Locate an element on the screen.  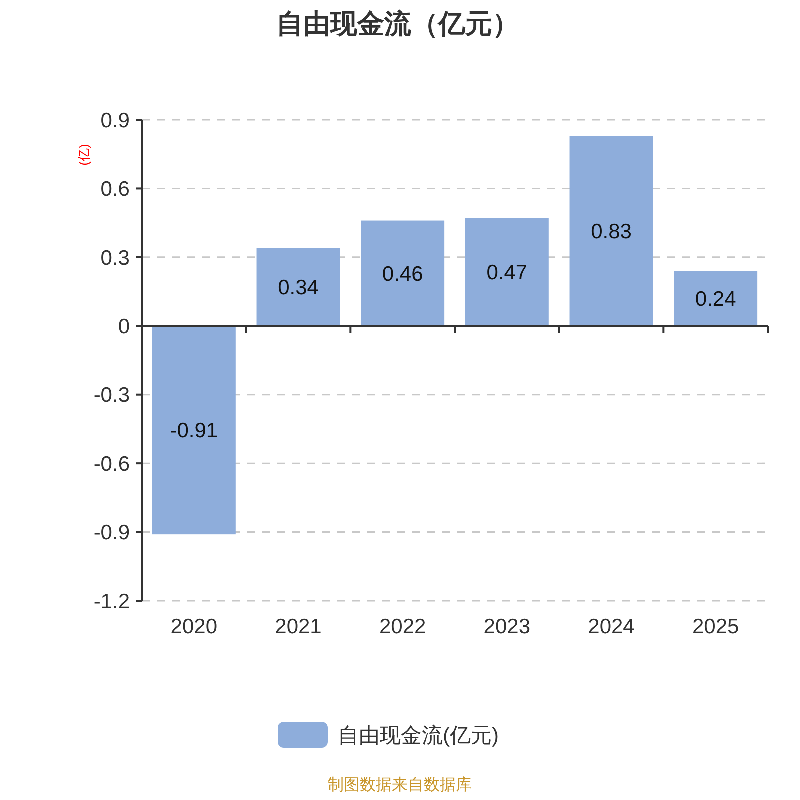
data-label: 0.83 is located at coordinates (611, 232).